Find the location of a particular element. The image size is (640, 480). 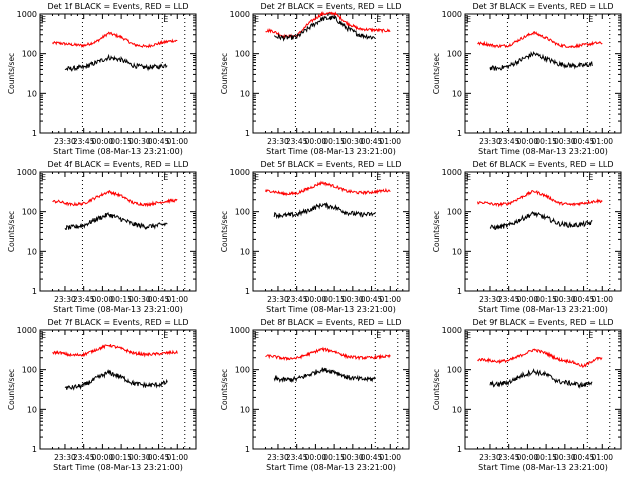

panel-title: Det 8f BLACK = Events, RED = LLD is located at coordinates (330, 322).